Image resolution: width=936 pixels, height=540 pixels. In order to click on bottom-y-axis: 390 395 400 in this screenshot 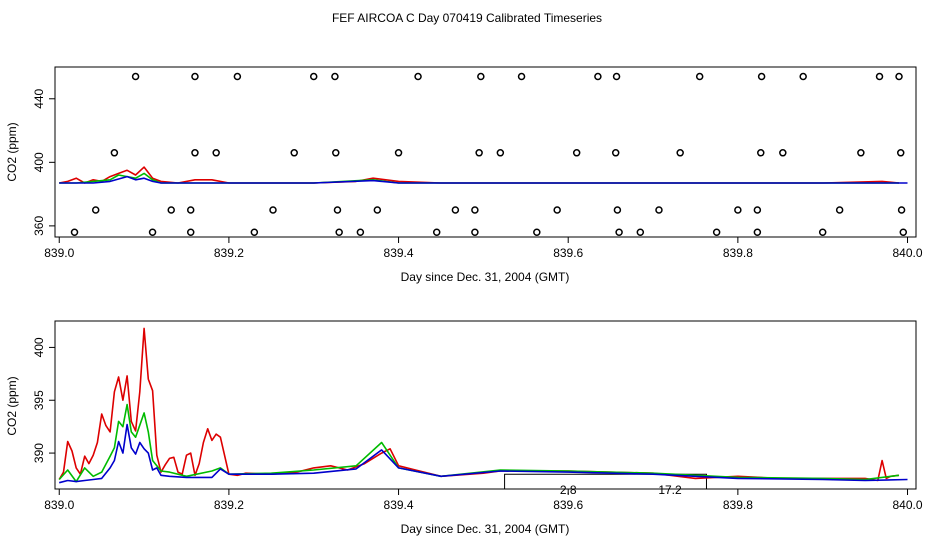, I will do `click(43, 400)`.